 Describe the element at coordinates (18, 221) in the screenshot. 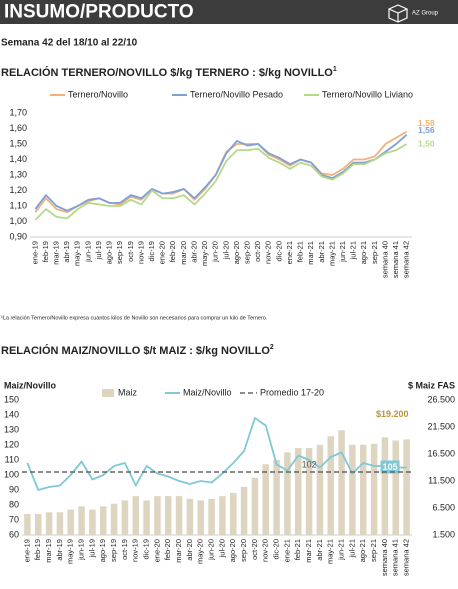

I see `y-tick-label: 1,00` at that location.